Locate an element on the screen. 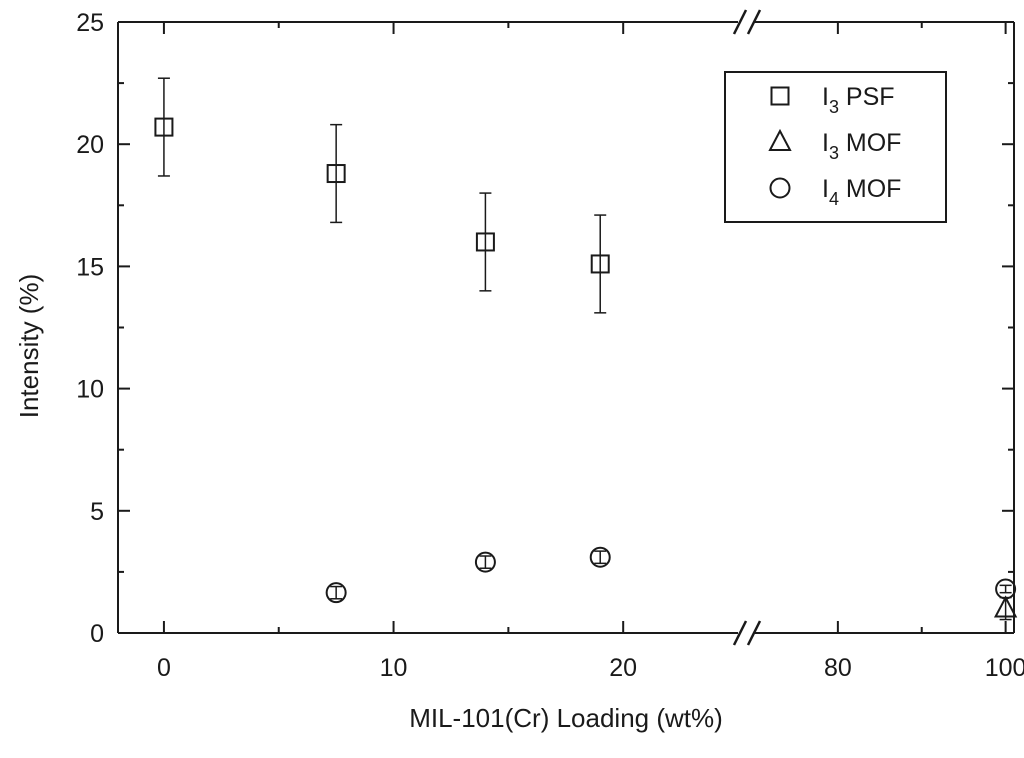  legend-label: I4 MOF is located at coordinates (861, 192).